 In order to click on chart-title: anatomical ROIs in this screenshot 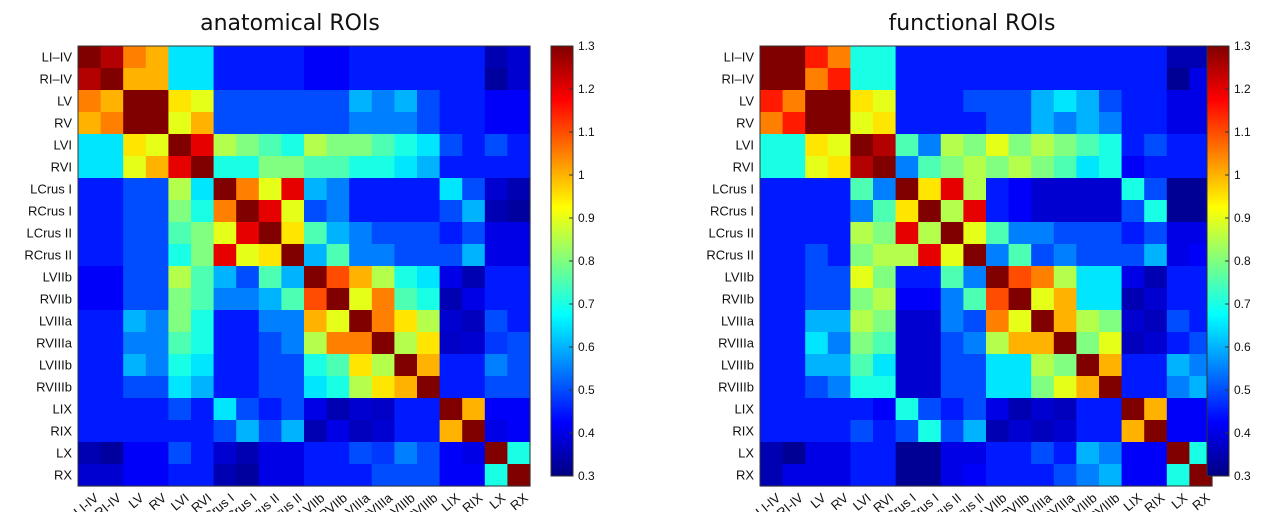, I will do `click(290, 23)`.